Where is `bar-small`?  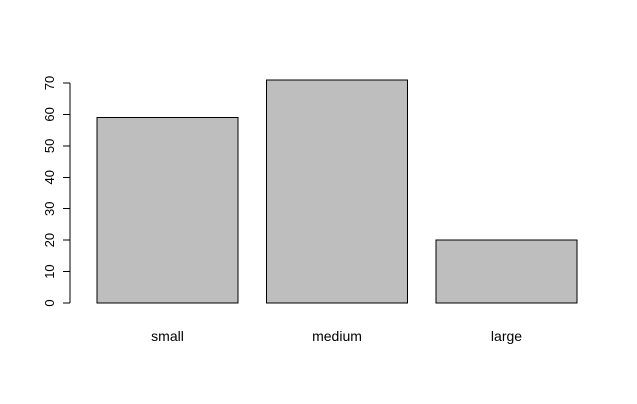 bar-small is located at coordinates (167, 210).